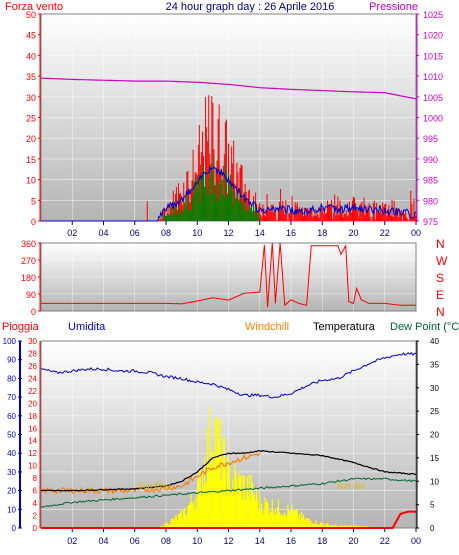  What do you see at coordinates (11, 416) in the screenshot?
I see `humidity-tick-label: 60` at bounding box center [11, 416].